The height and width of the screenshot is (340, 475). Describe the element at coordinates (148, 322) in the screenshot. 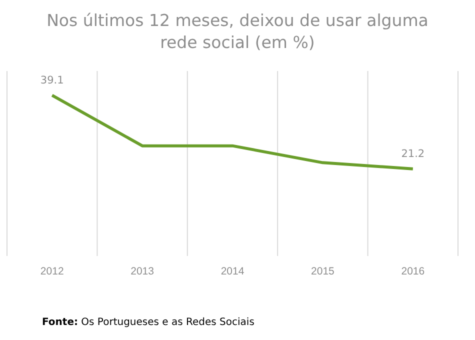

I see `source-note: Fonte: Os Portugueses e as Redes Sociais` at that location.